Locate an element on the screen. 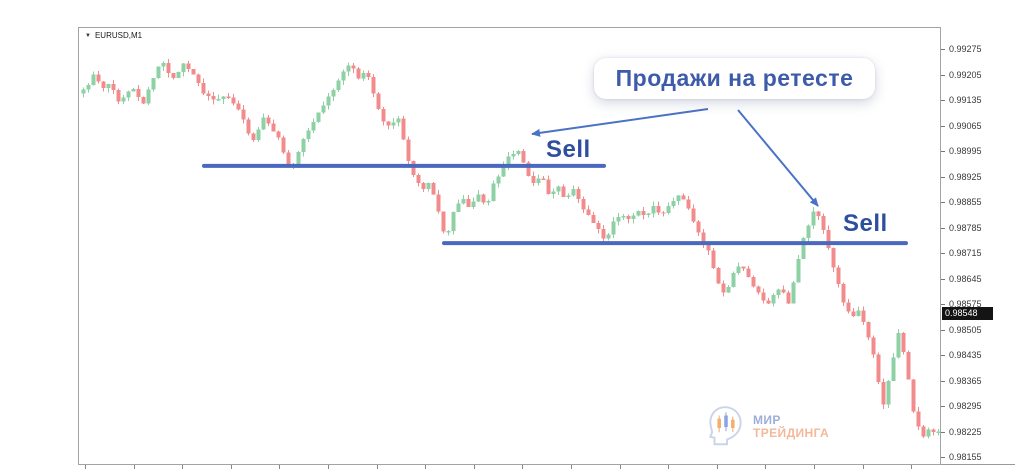 This screenshot has height=473, width=1024. sell-label-1: Sell is located at coordinates (568, 149).